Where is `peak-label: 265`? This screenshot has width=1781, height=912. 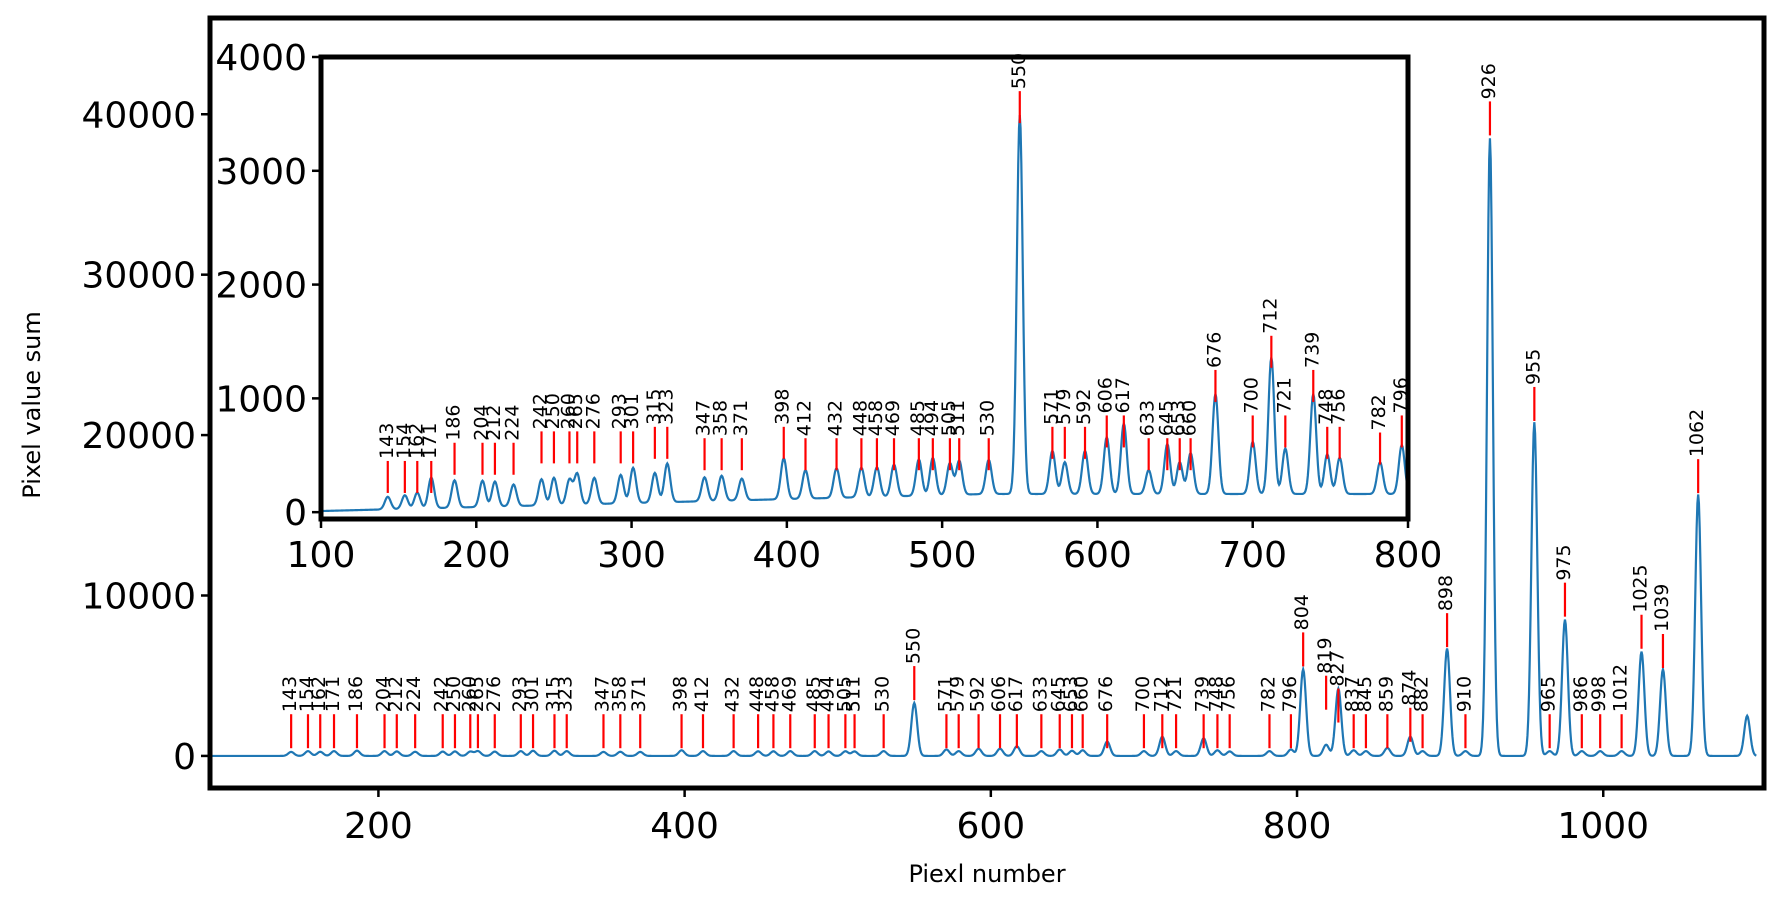 peak-label: 265 is located at coordinates (576, 411).